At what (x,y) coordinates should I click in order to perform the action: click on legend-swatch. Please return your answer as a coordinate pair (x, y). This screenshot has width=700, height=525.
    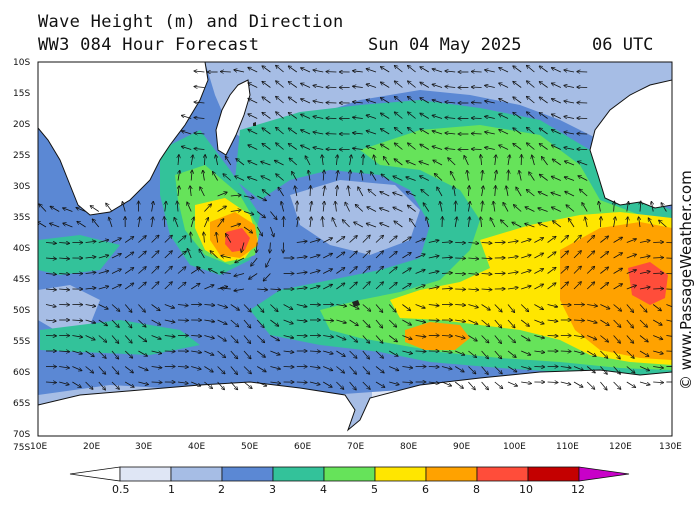
    Looking at the image, I should click on (298, 474).